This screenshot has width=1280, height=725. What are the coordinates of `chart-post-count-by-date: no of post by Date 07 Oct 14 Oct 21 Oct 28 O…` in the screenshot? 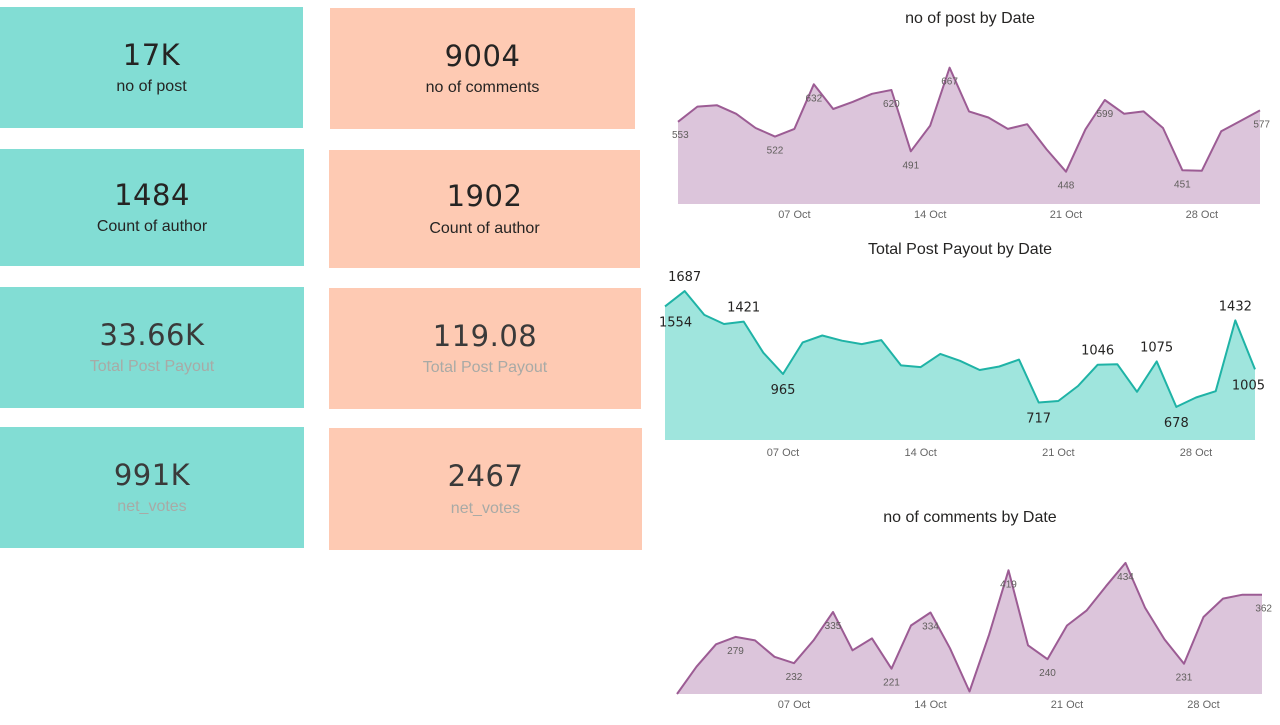 It's located at (971, 115).